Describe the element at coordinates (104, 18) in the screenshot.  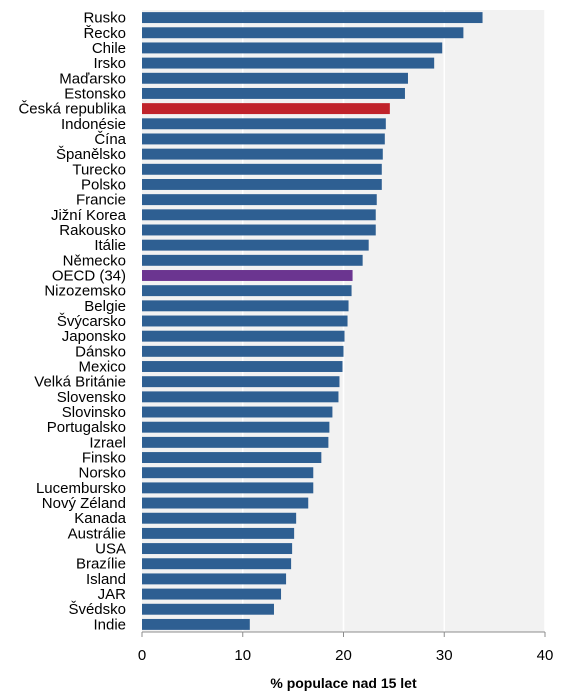
I see `category-label: Rusko` at that location.